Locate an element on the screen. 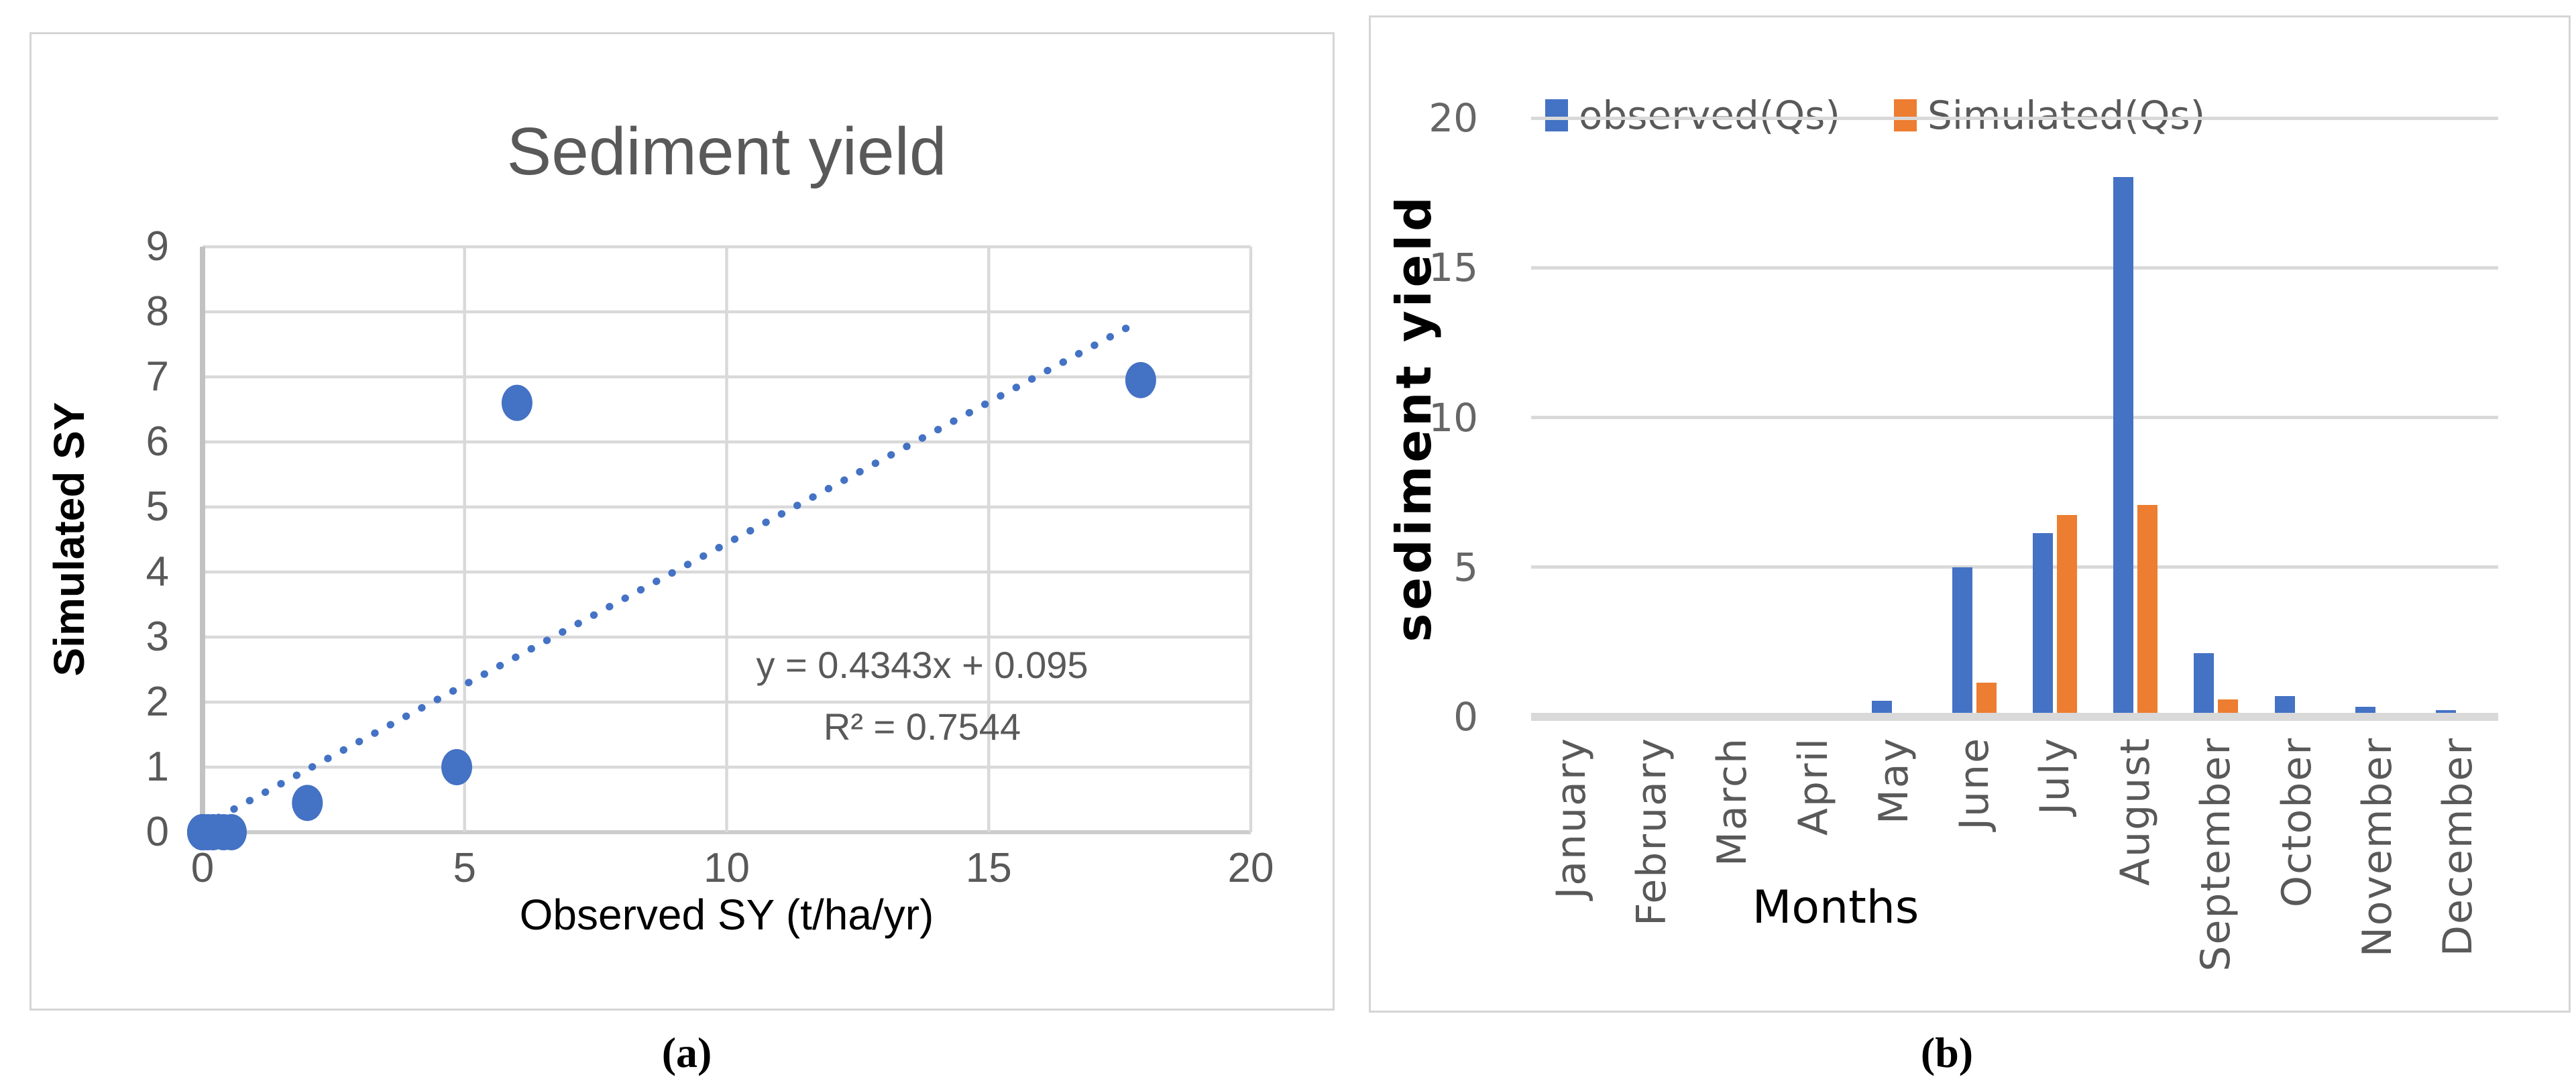 This screenshot has width=2576, height=1083. y-tick-label: 9 is located at coordinates (157, 246).